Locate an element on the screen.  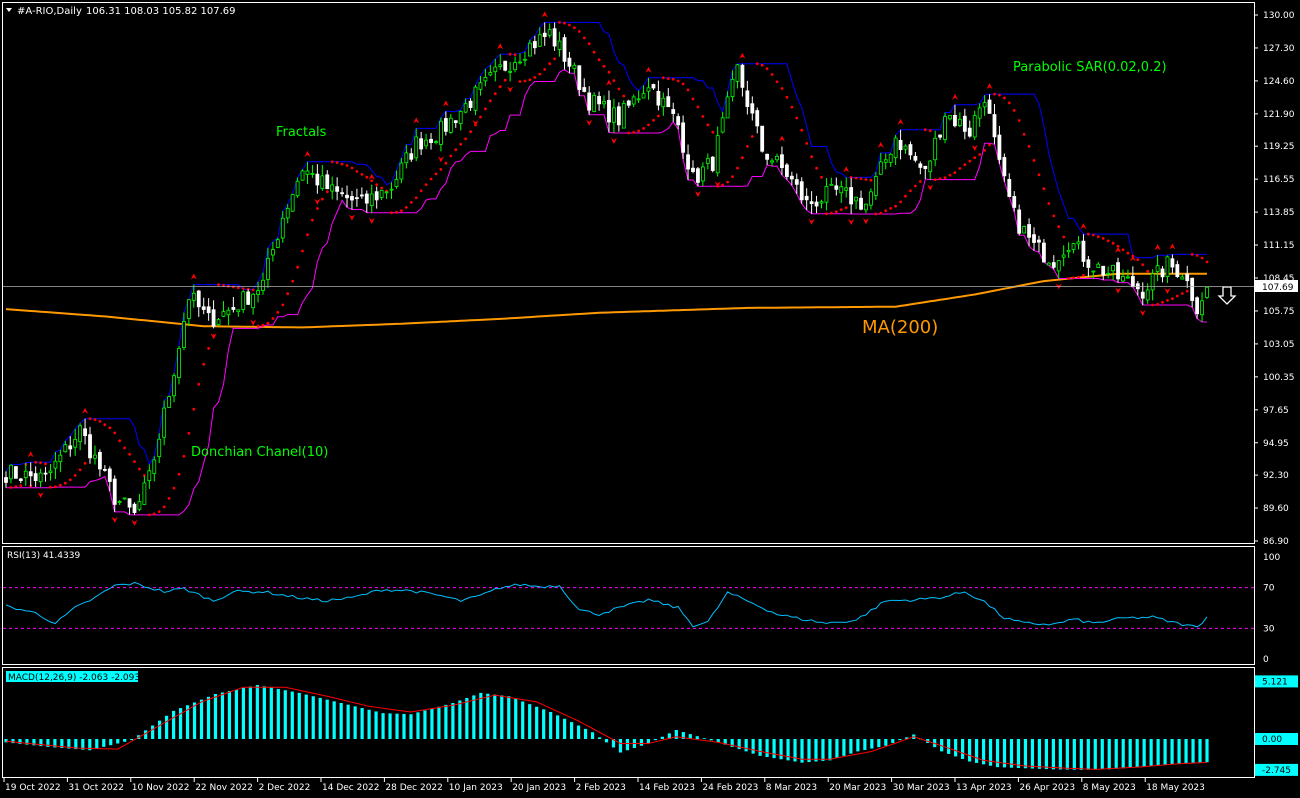
parabolic-sar-annotation: Parabolic SAR(0.02,0.2) is located at coordinates (1090, 67).